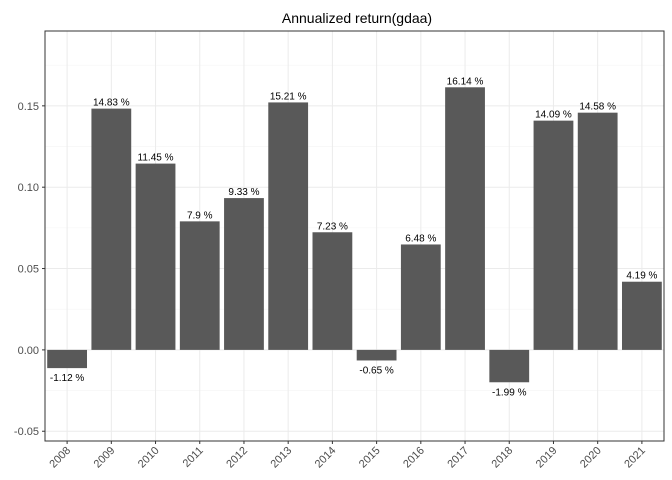 This screenshot has height=480, width=672. I want to click on data-label: 16.14 %, so click(465, 81).